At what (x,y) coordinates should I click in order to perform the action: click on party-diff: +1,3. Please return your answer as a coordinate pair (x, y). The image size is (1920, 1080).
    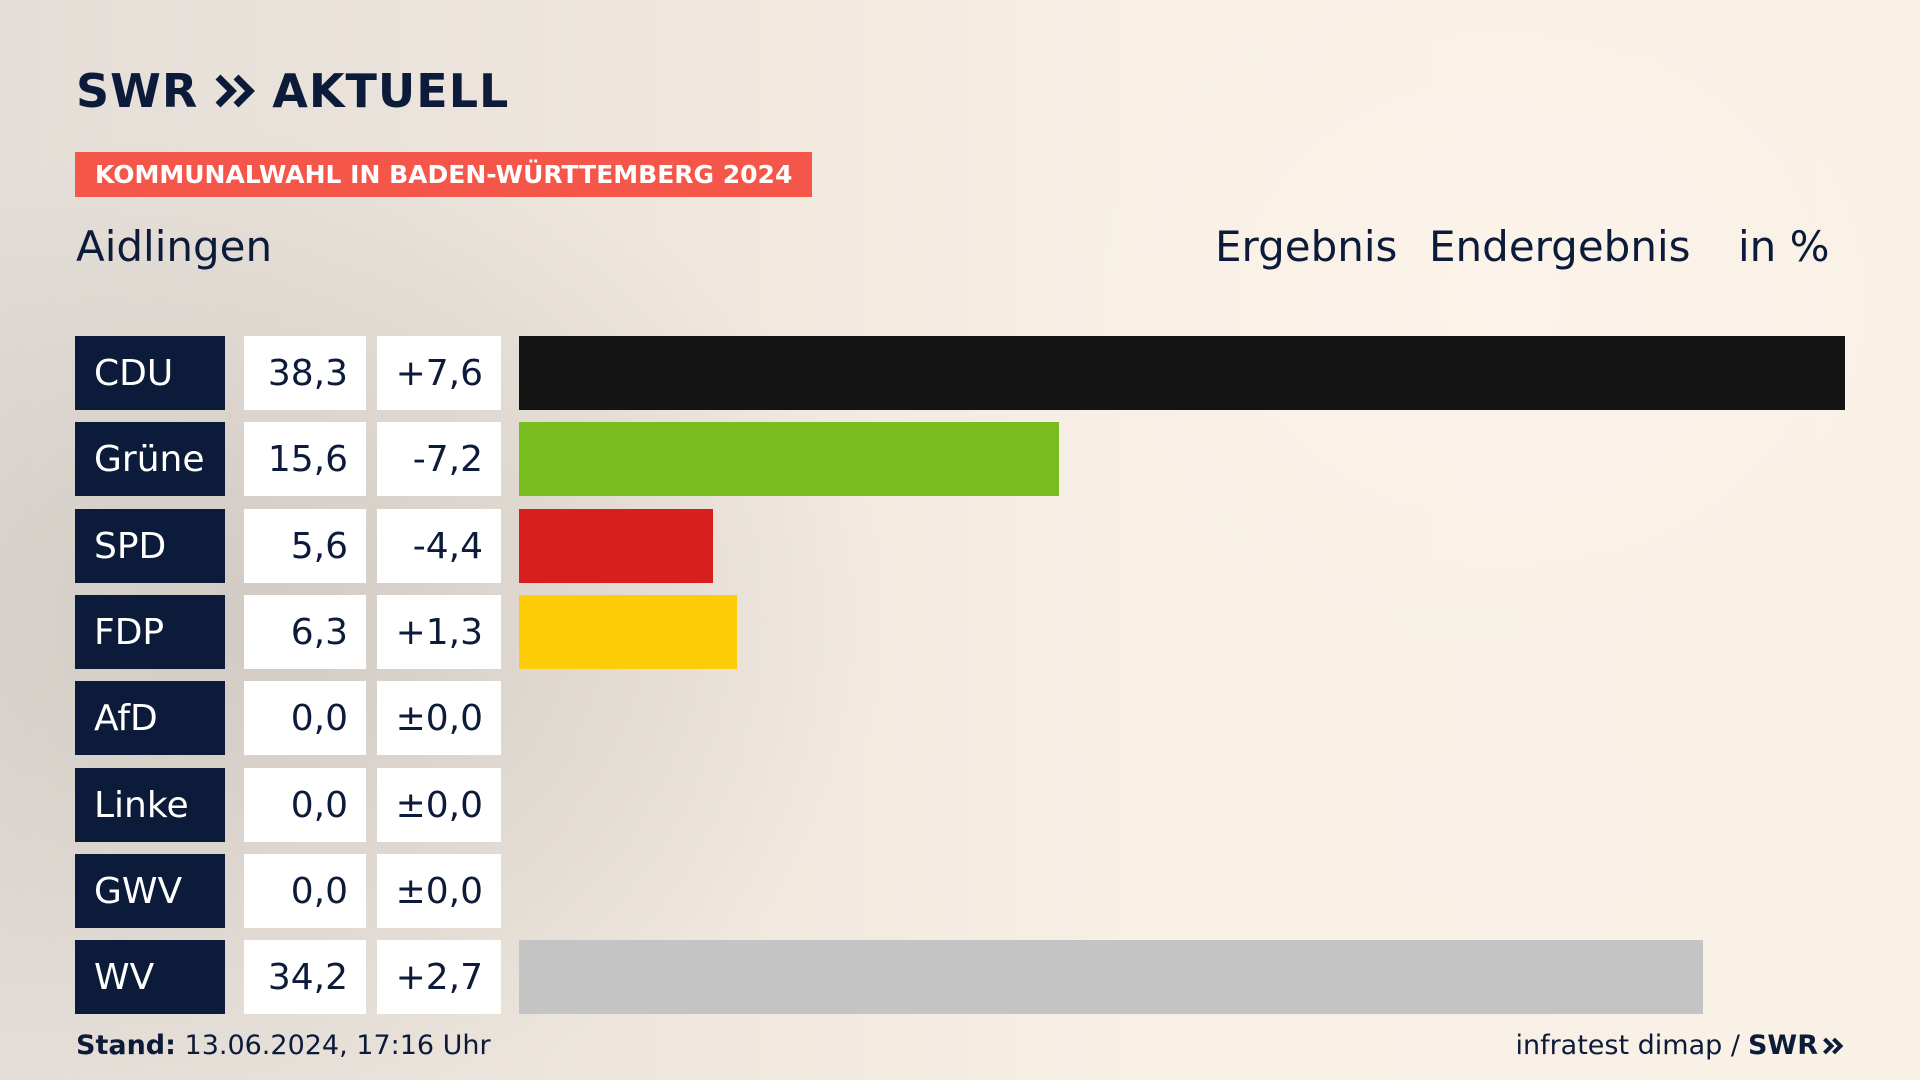
    Looking at the image, I should click on (439, 632).